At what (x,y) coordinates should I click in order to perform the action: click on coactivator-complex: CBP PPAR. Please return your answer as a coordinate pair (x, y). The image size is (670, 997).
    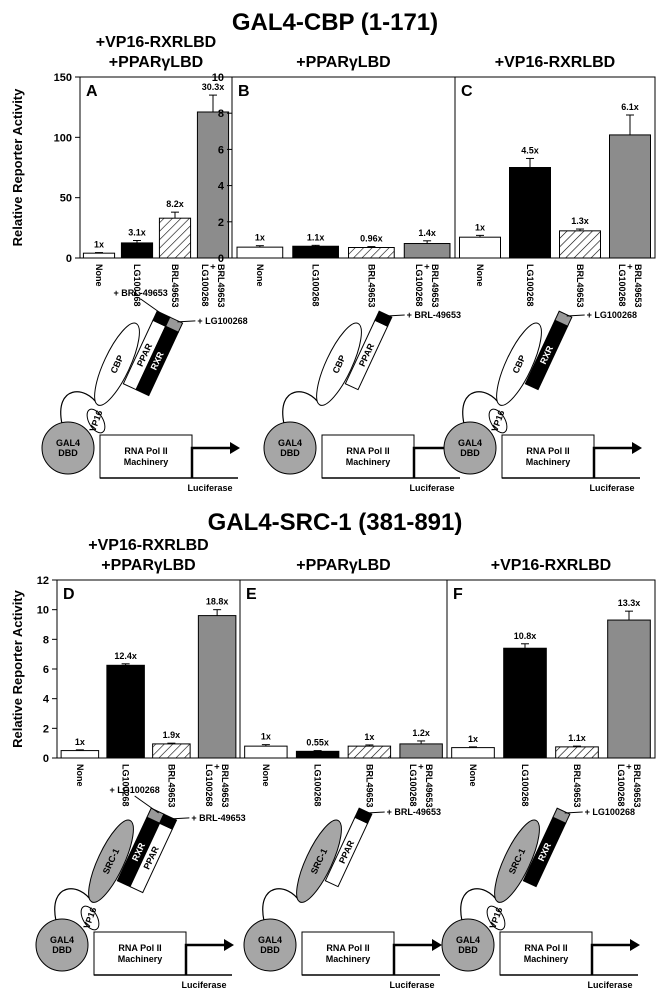
    Looking at the image, I should click on (354, 358).